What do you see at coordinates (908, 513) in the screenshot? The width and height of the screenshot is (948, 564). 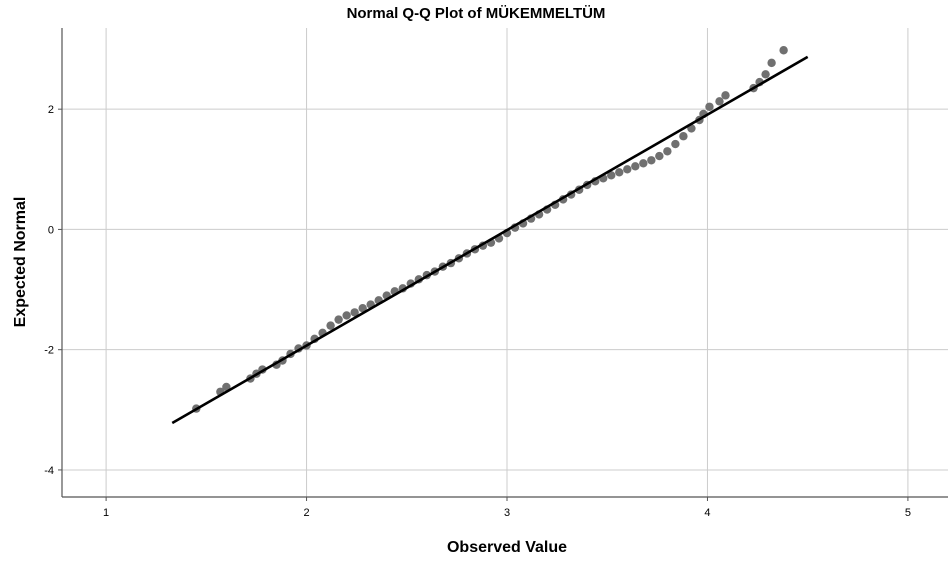 I see `x-tick-label: 5` at bounding box center [908, 513].